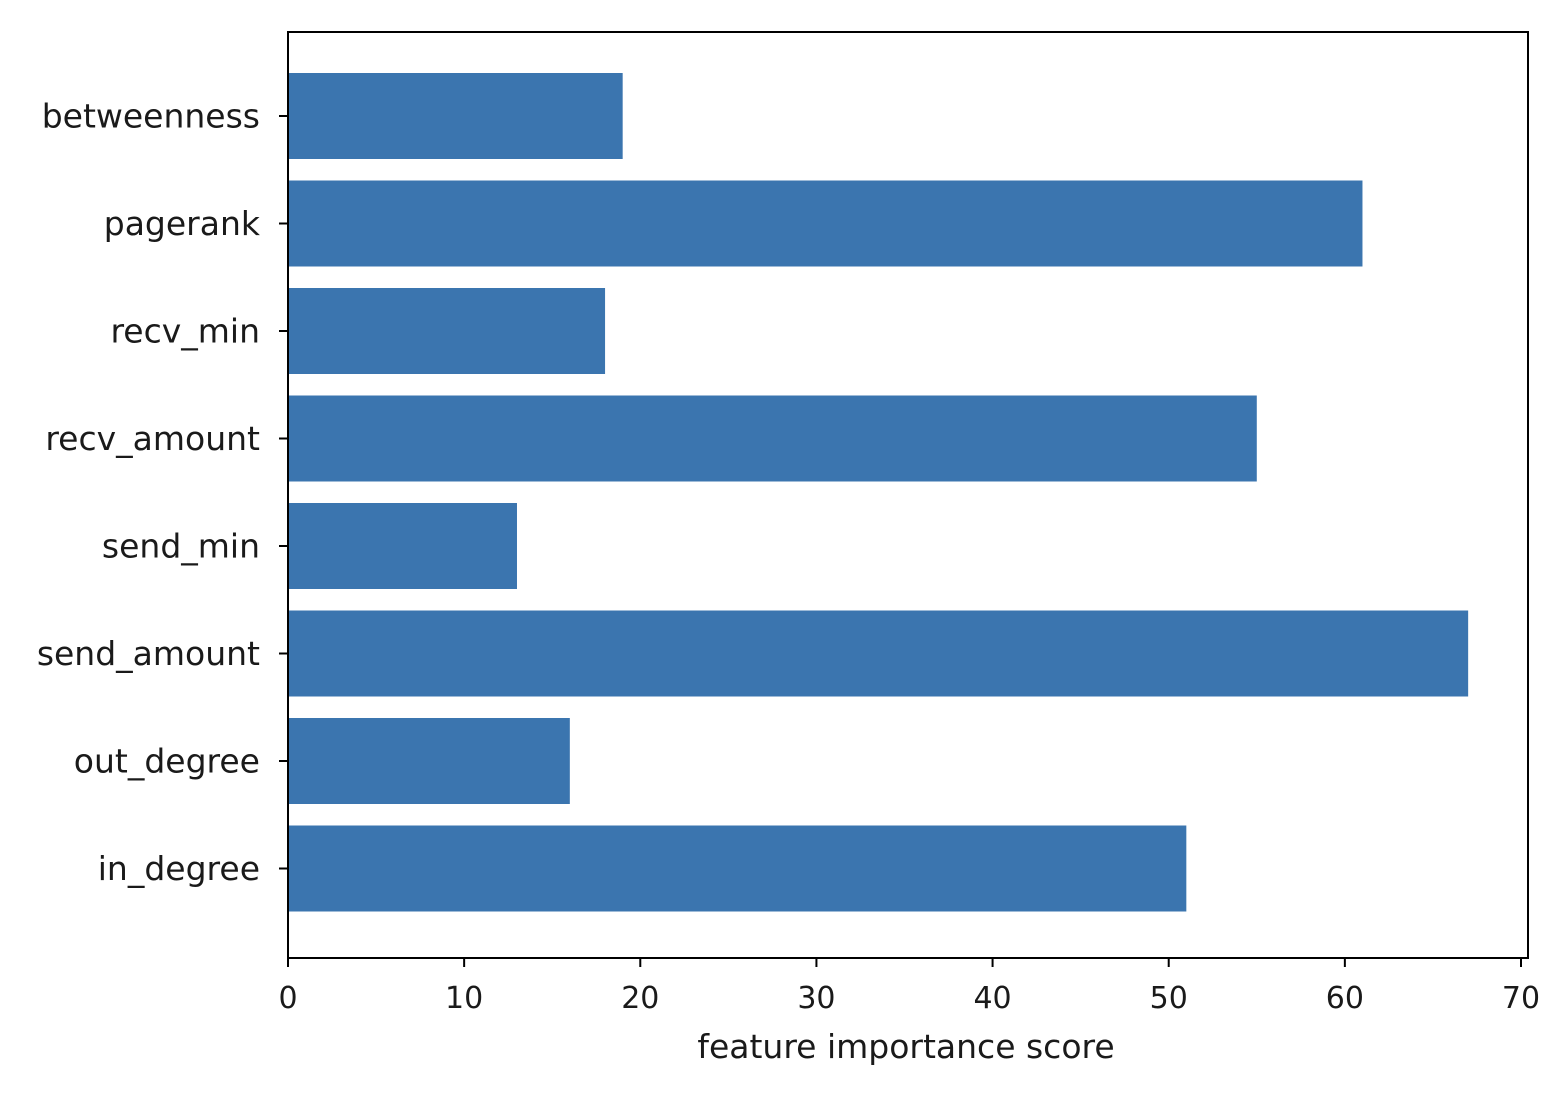 The height and width of the screenshot is (1096, 1552). Describe the element at coordinates (185, 331) in the screenshot. I see `y-tick-label: recv_min` at that location.